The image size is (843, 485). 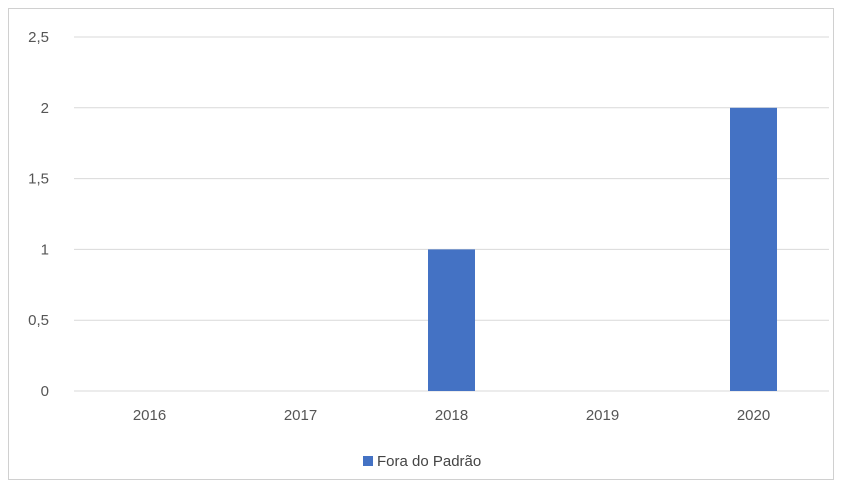 I want to click on y-tick-label: 2, so click(x=45, y=108).